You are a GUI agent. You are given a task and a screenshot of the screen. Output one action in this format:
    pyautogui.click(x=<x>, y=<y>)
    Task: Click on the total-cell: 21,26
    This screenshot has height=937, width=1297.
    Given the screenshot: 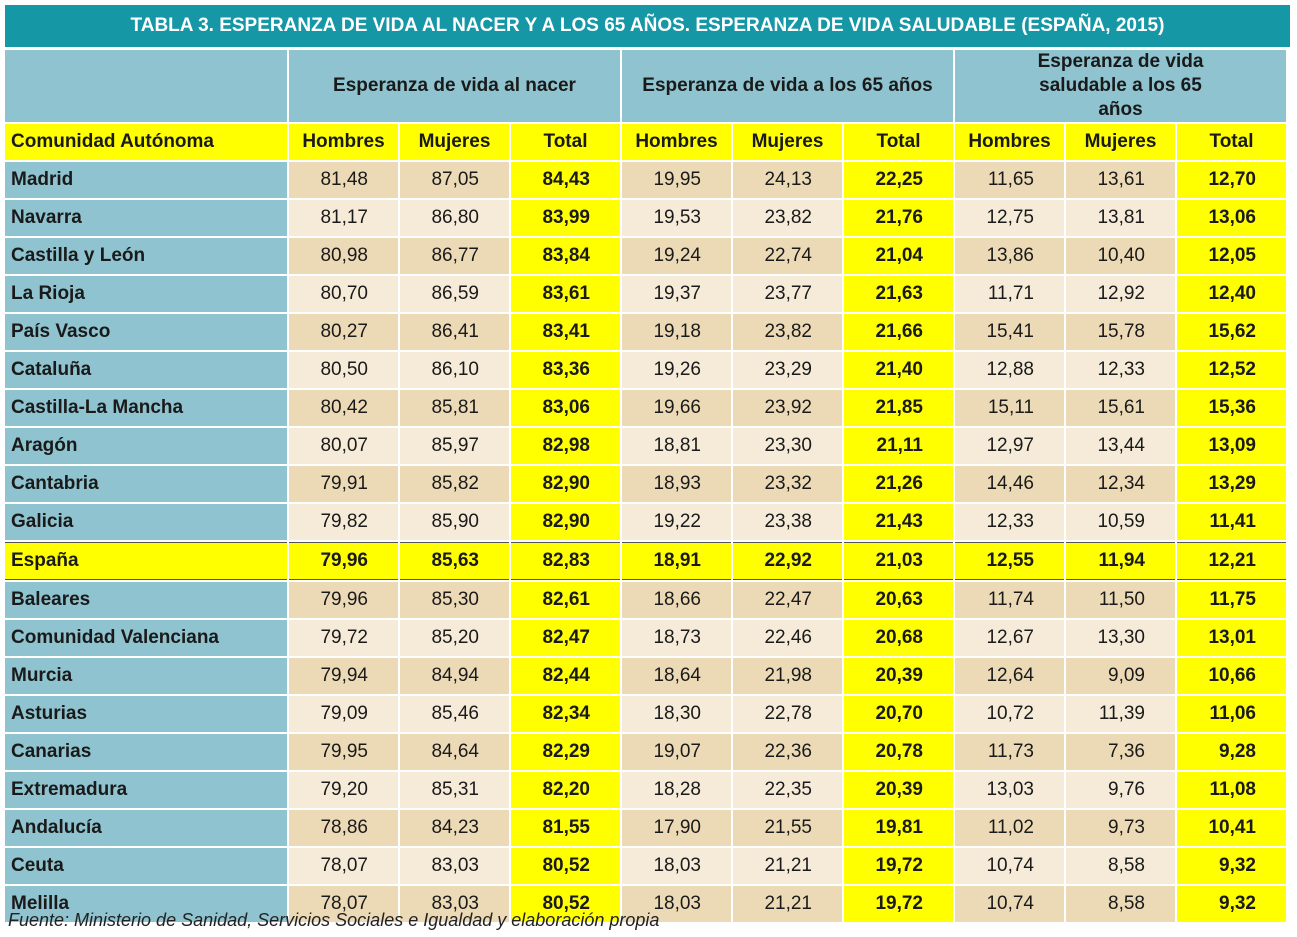 What is the action you would take?
    pyautogui.click(x=898, y=484)
    